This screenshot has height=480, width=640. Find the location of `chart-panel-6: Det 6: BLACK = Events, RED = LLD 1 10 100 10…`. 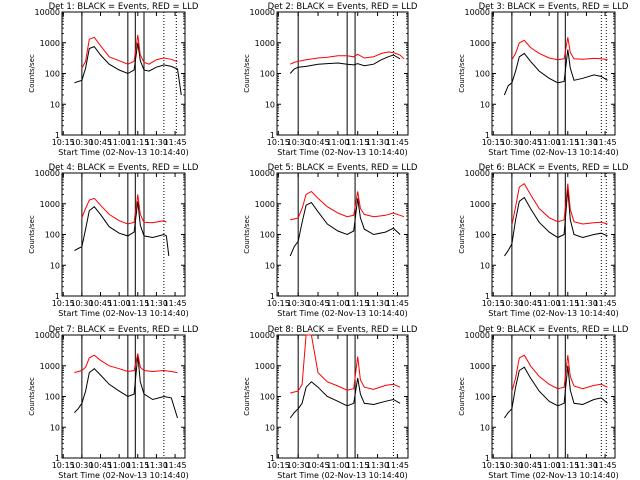

chart-panel-6: Det 6: BLACK = Events, RED = LLD 1 10 100 10… is located at coordinates (543, 240).